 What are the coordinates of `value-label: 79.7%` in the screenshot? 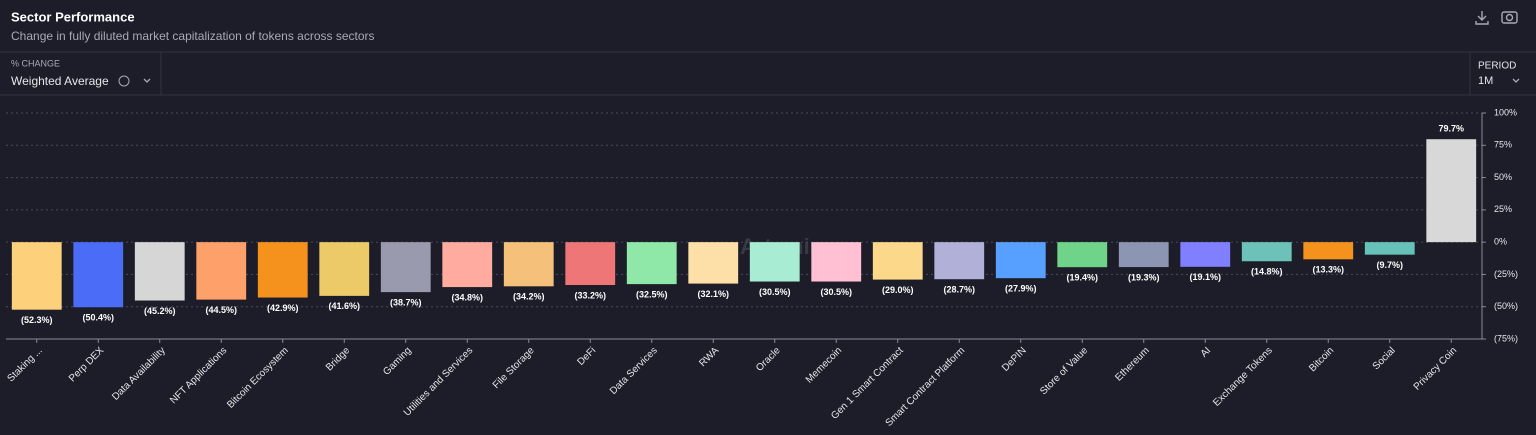 It's located at (1451, 129).